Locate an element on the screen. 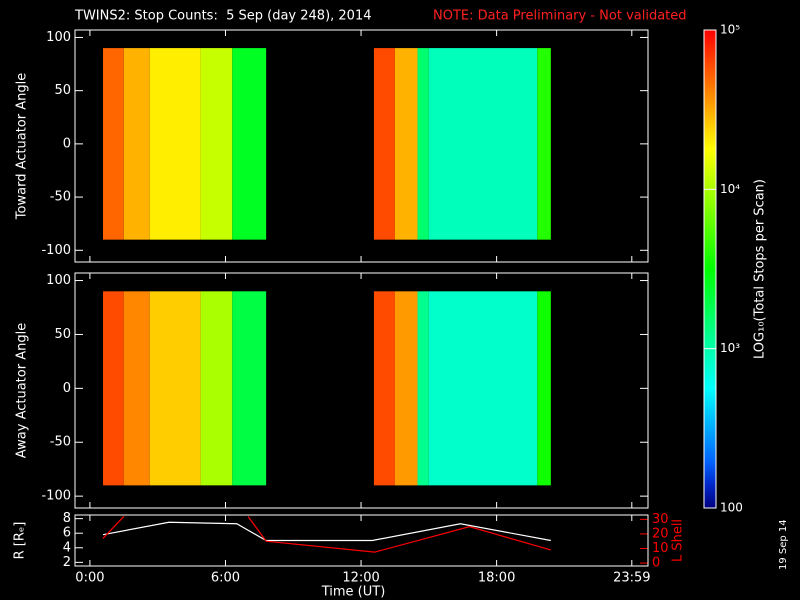 Image resolution: width=800 pixels, height=600 pixels. x-tick-label: 6:00 is located at coordinates (225, 578).